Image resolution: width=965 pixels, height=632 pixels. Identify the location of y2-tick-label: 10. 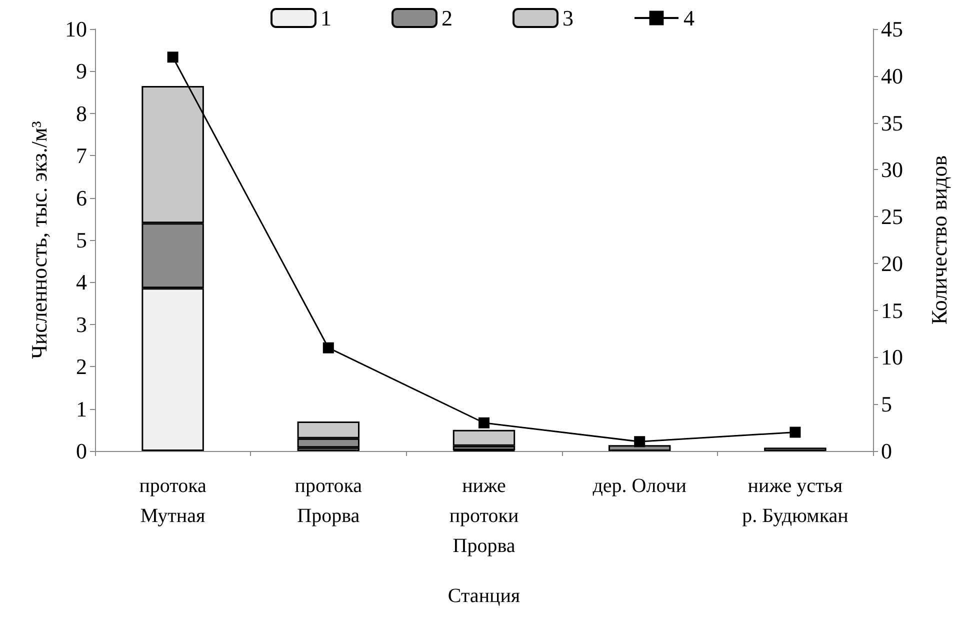
(892, 357).